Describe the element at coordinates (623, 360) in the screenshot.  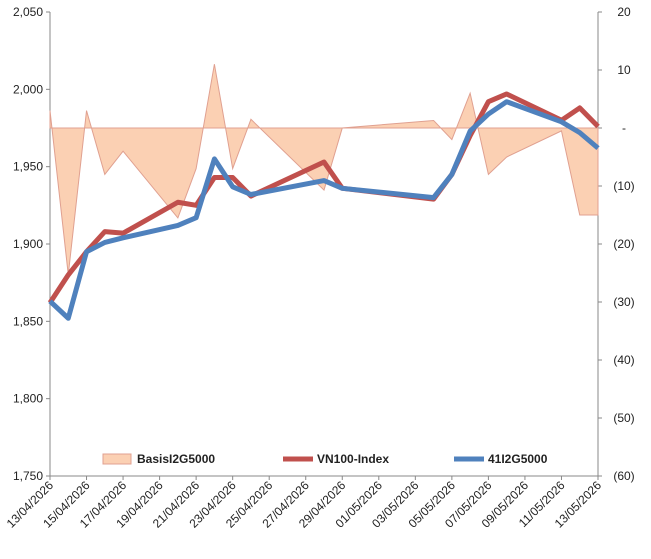
I see `y2-tick-label: (40)` at that location.